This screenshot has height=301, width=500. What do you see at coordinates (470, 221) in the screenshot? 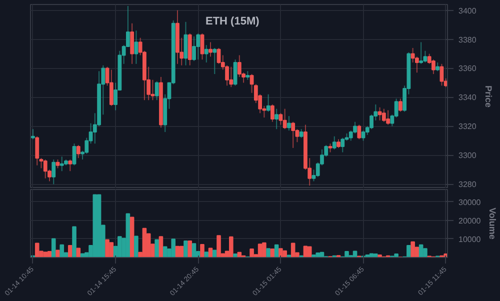
I see `y-tick-label: 20000` at bounding box center [470, 221].